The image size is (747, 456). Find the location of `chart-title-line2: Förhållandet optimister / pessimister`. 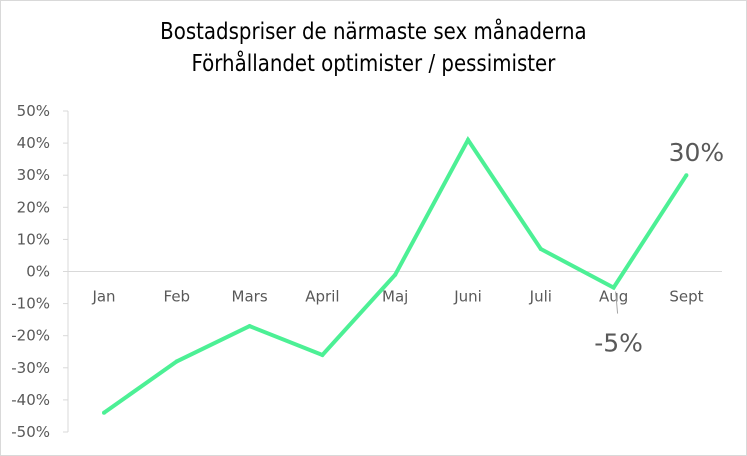

chart-title-line2: Förhållandet optimister / pessimister is located at coordinates (373, 64).